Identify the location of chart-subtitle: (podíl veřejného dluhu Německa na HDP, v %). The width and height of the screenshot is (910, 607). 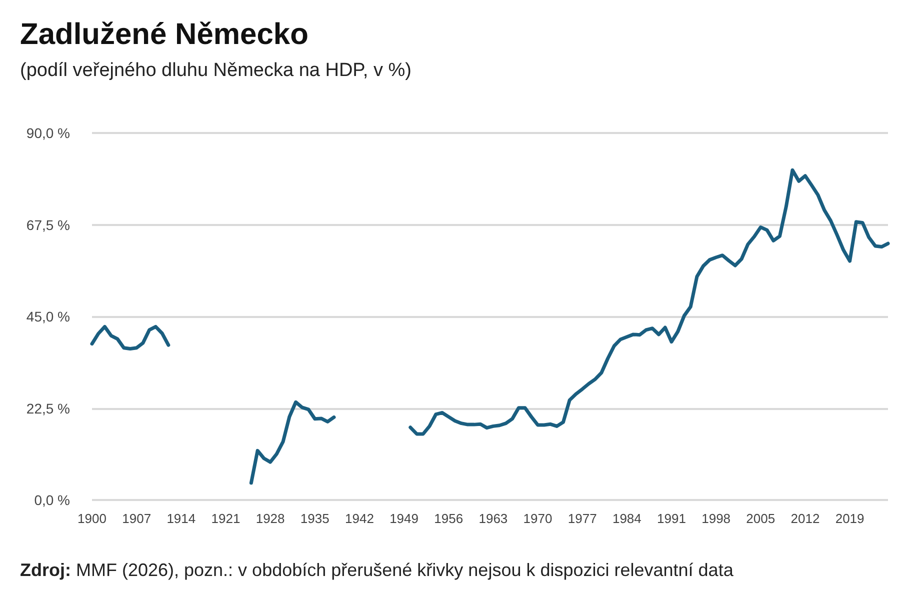
(216, 71).